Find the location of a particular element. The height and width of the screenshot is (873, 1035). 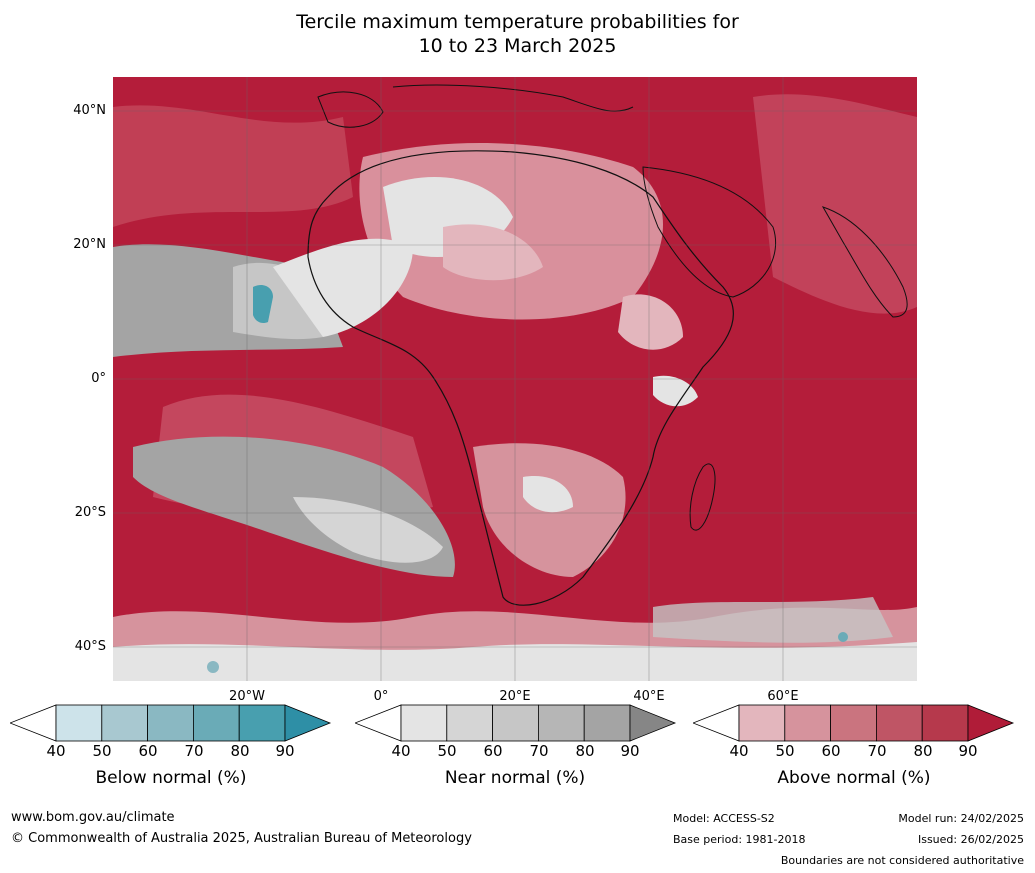

lat-label-20s: 20°S is located at coordinates (90, 512).